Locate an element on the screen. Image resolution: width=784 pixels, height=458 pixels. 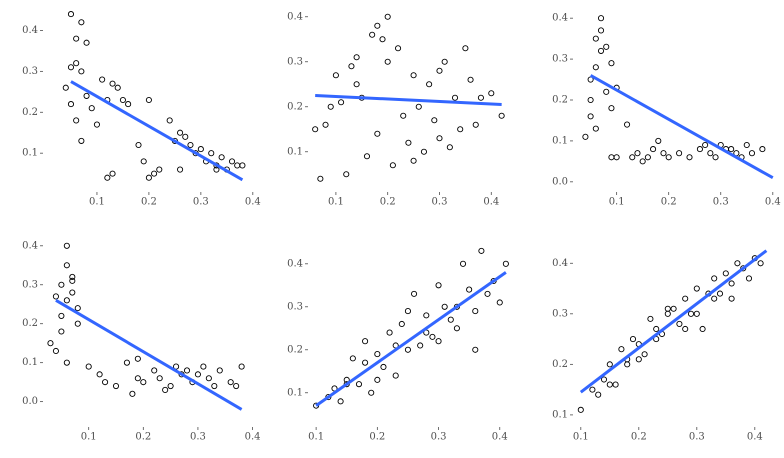
fit-line is located at coordinates (681, 127).